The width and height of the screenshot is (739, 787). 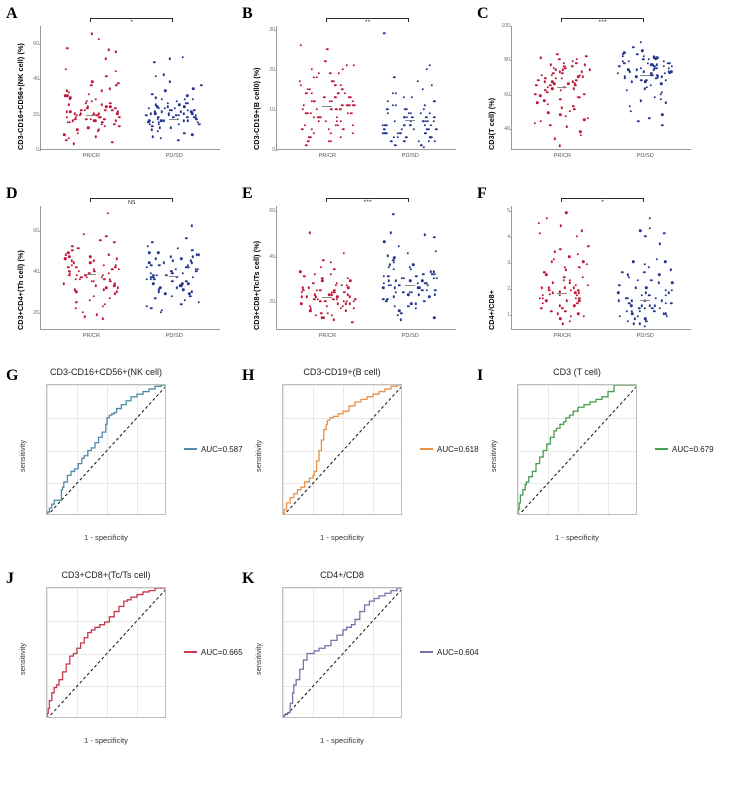 What do you see at coordinates (368, 202) in the screenshot?
I see `significance-label-e: ***` at bounding box center [368, 202].